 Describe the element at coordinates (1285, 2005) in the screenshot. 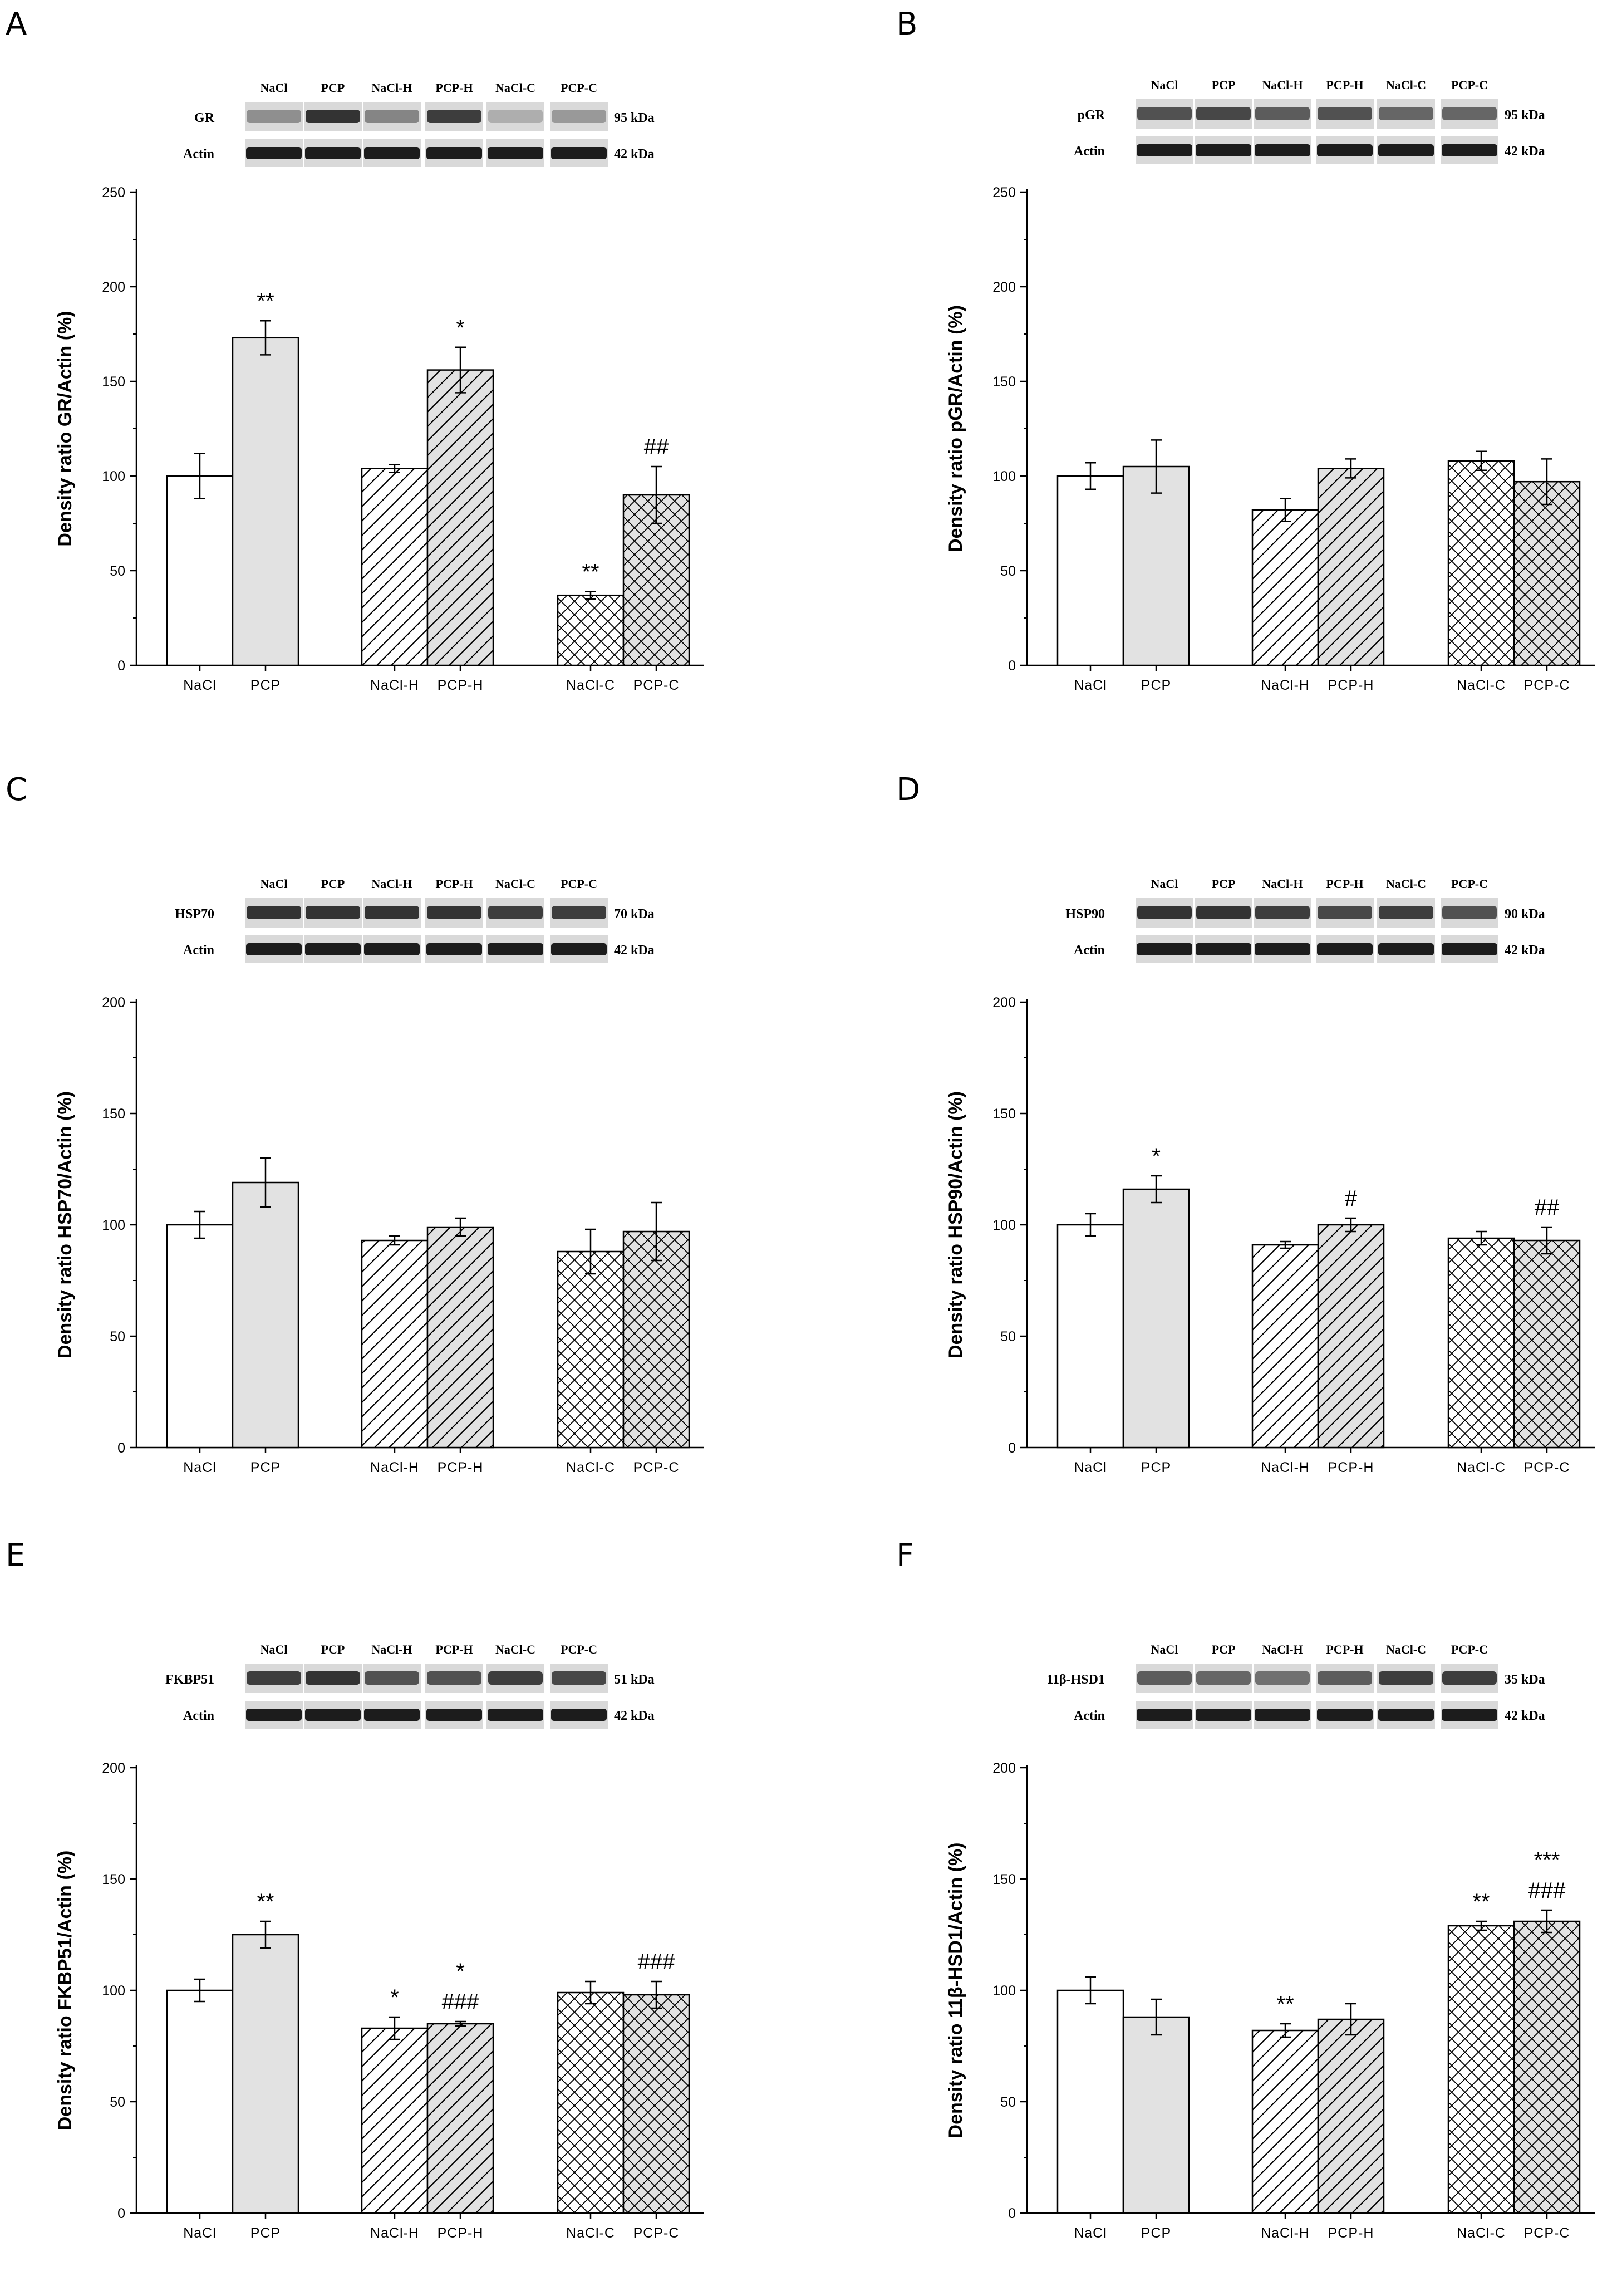

I see `significance-marker: **` at that location.